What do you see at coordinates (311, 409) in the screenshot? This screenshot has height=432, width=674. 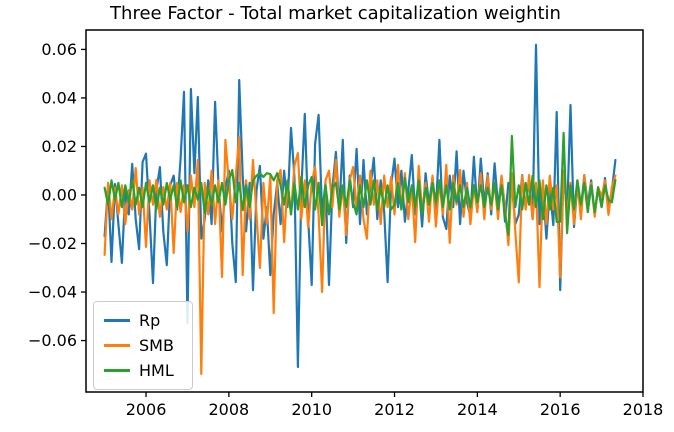 I see `x-tick-label: 2010` at bounding box center [311, 409].